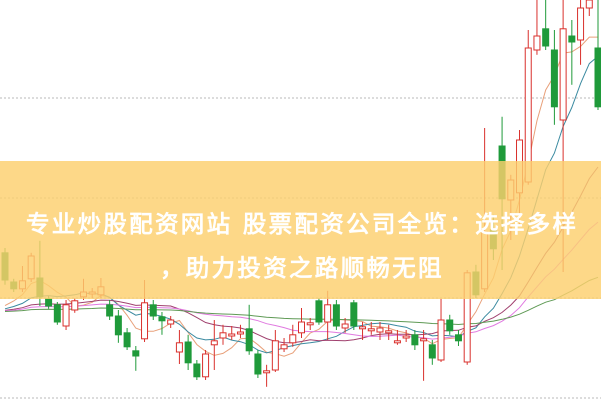 The height and width of the screenshot is (400, 601). What do you see at coordinates (302, 268) in the screenshot?
I see `title-line-2: ，助力投资之路顺畅无阻` at bounding box center [302, 268].